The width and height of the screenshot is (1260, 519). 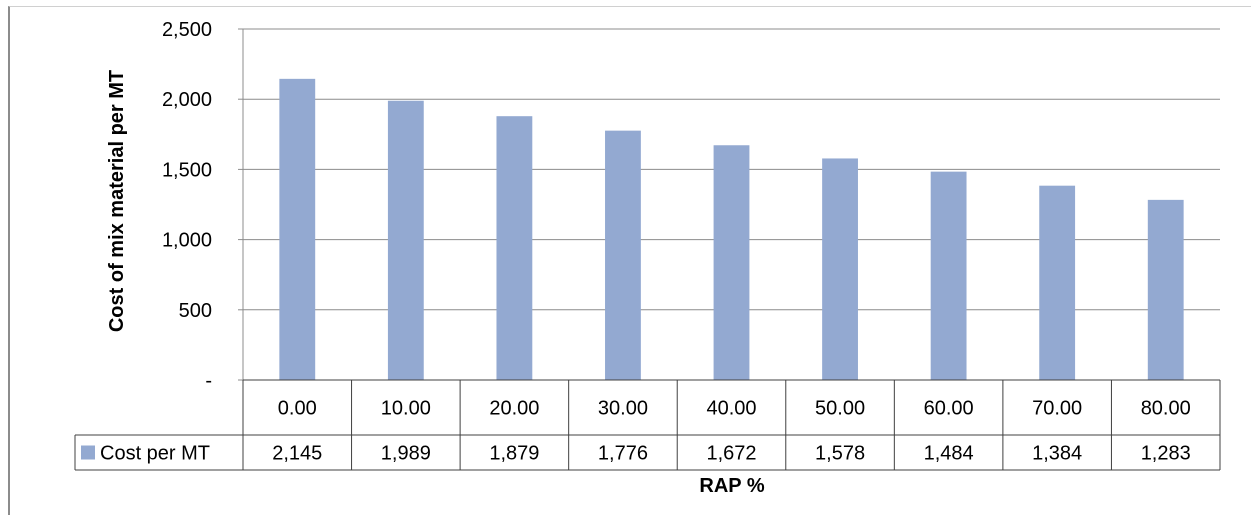 I want to click on data-label: 1,989, so click(x=406, y=454).